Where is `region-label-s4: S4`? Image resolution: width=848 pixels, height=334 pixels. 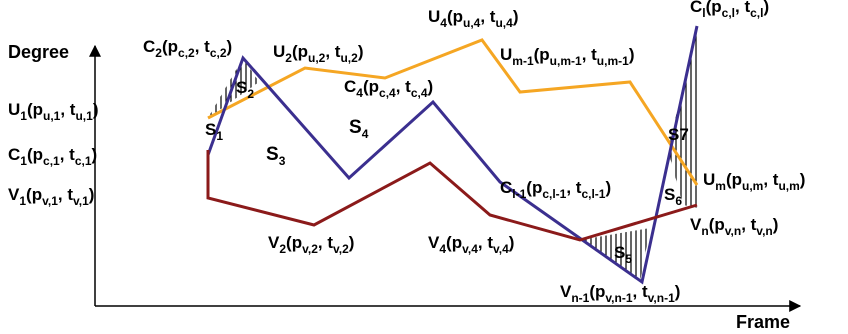
region-label-s4: S4 is located at coordinates (359, 129).